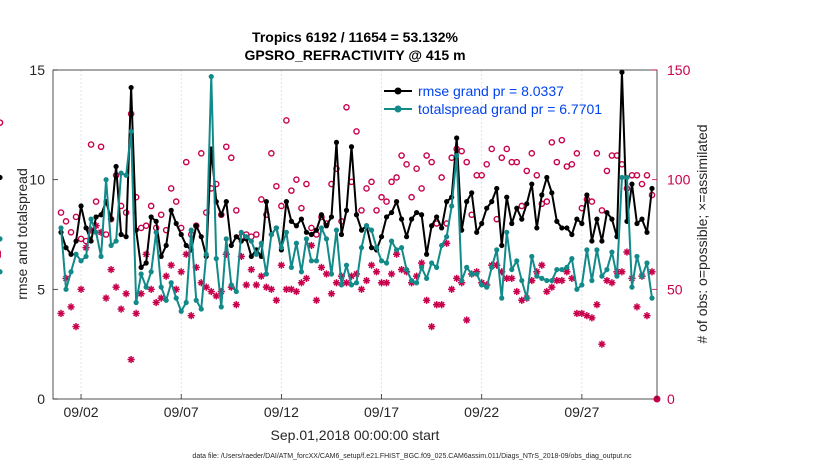 This screenshot has width=830, height=470. Describe the element at coordinates (181, 412) in the screenshot. I see `x-tick-label: 09/07` at that location.